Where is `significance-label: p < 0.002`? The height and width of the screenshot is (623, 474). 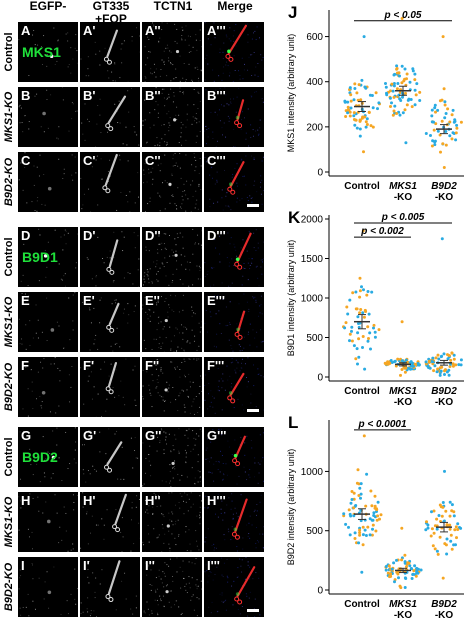
significance-label: p < 0.002 is located at coordinates (382, 231).